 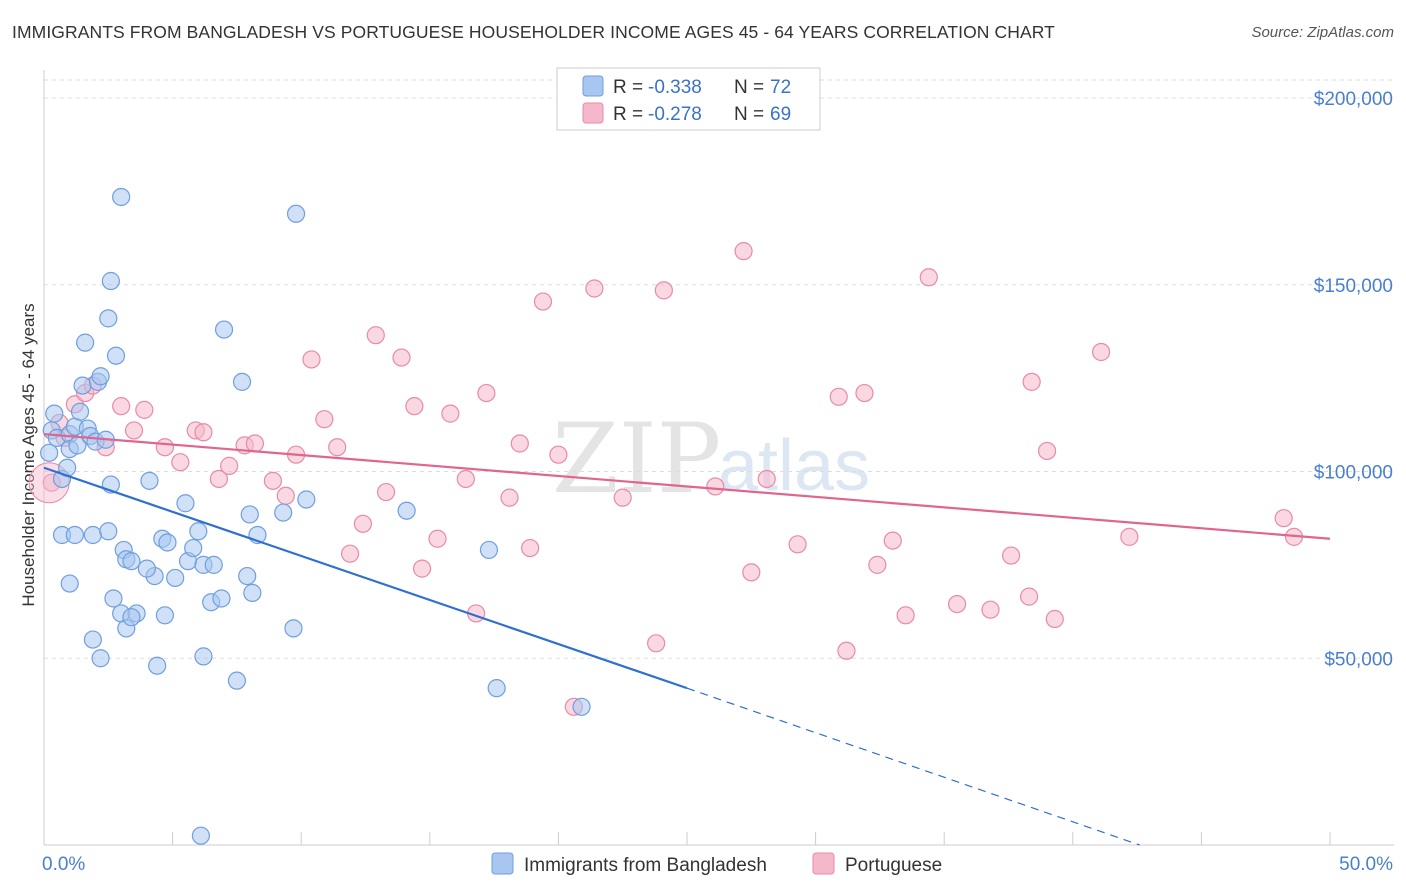 What do you see at coordinates (1366, 864) in the screenshot?
I see `x-tick-label-max: 50.0%` at bounding box center [1366, 864].